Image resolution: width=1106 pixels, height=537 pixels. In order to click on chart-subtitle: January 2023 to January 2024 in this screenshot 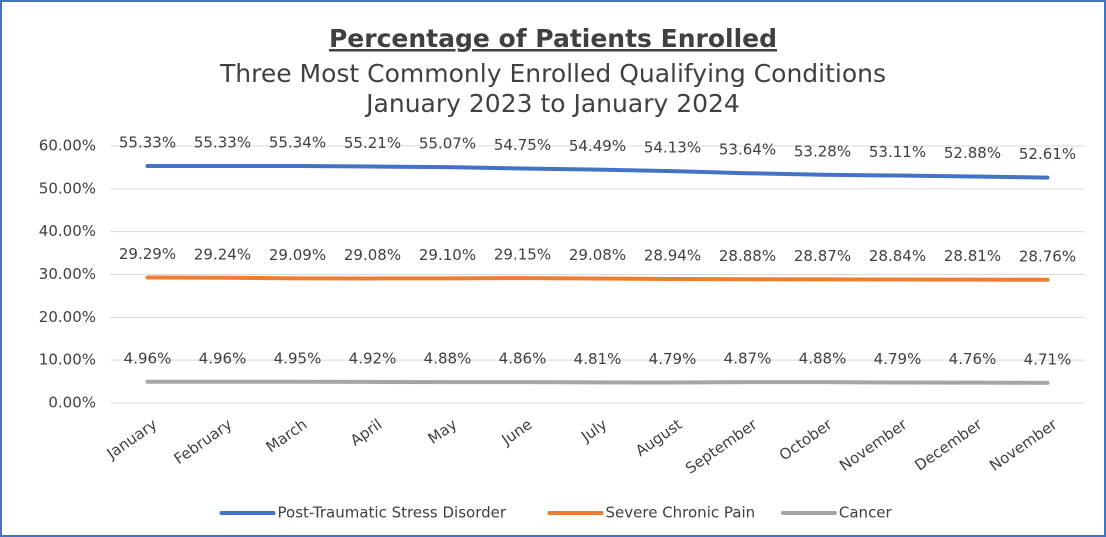, I will do `click(552, 103)`.